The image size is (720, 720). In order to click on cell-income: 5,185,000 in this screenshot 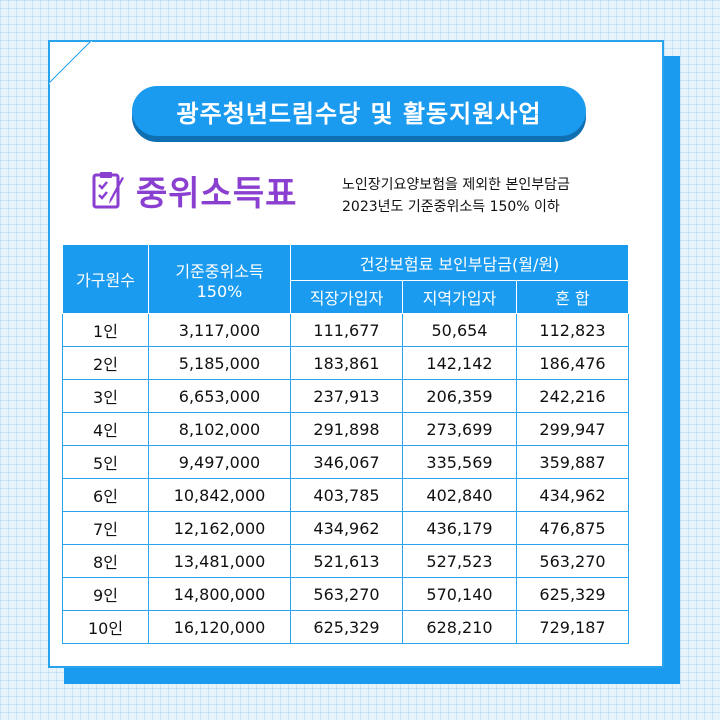, I will do `click(219, 363)`.